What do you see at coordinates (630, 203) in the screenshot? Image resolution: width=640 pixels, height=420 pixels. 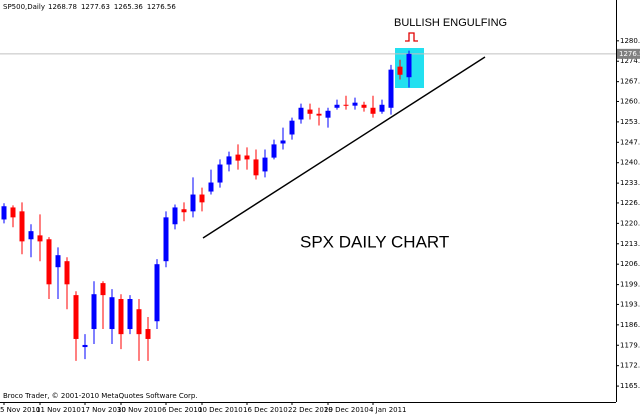 I see `y-tick-label: 1226.90` at bounding box center [630, 203].